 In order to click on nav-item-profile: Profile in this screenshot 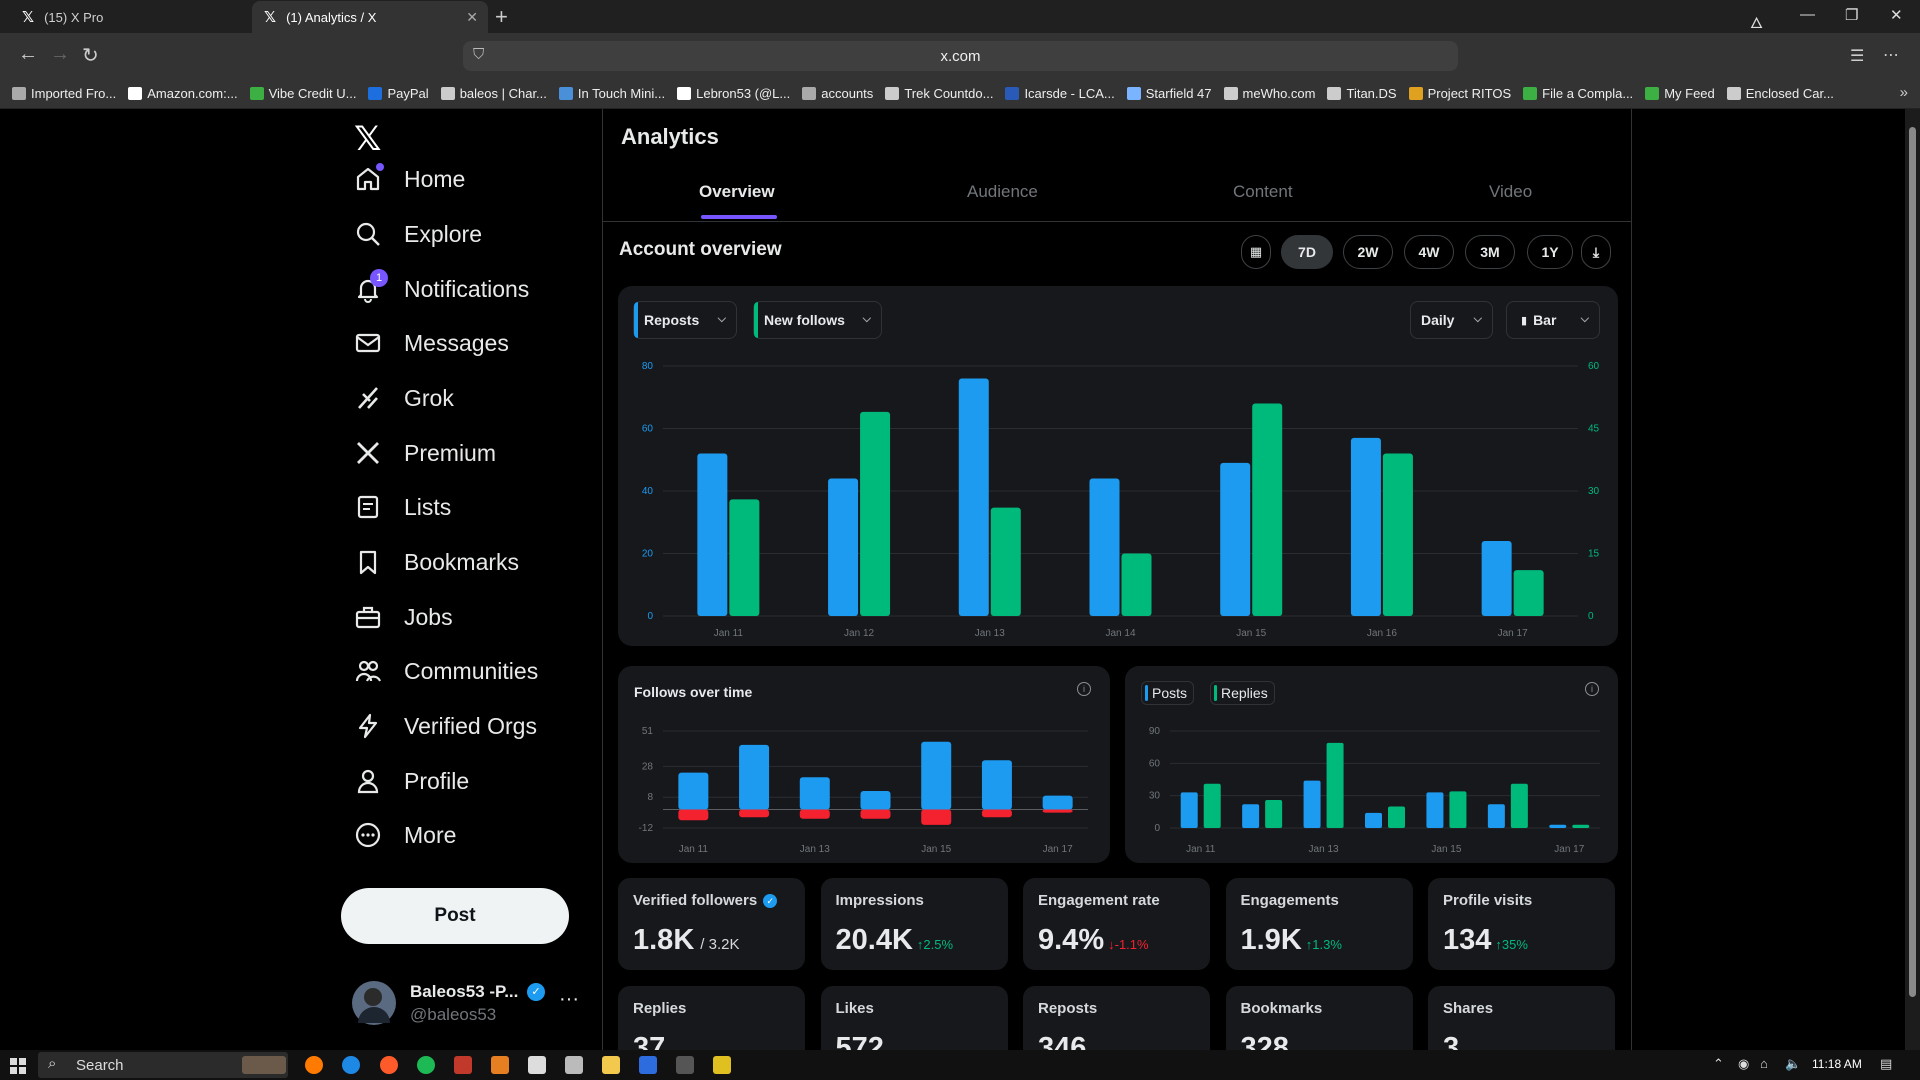, I will do `click(410, 781)`.